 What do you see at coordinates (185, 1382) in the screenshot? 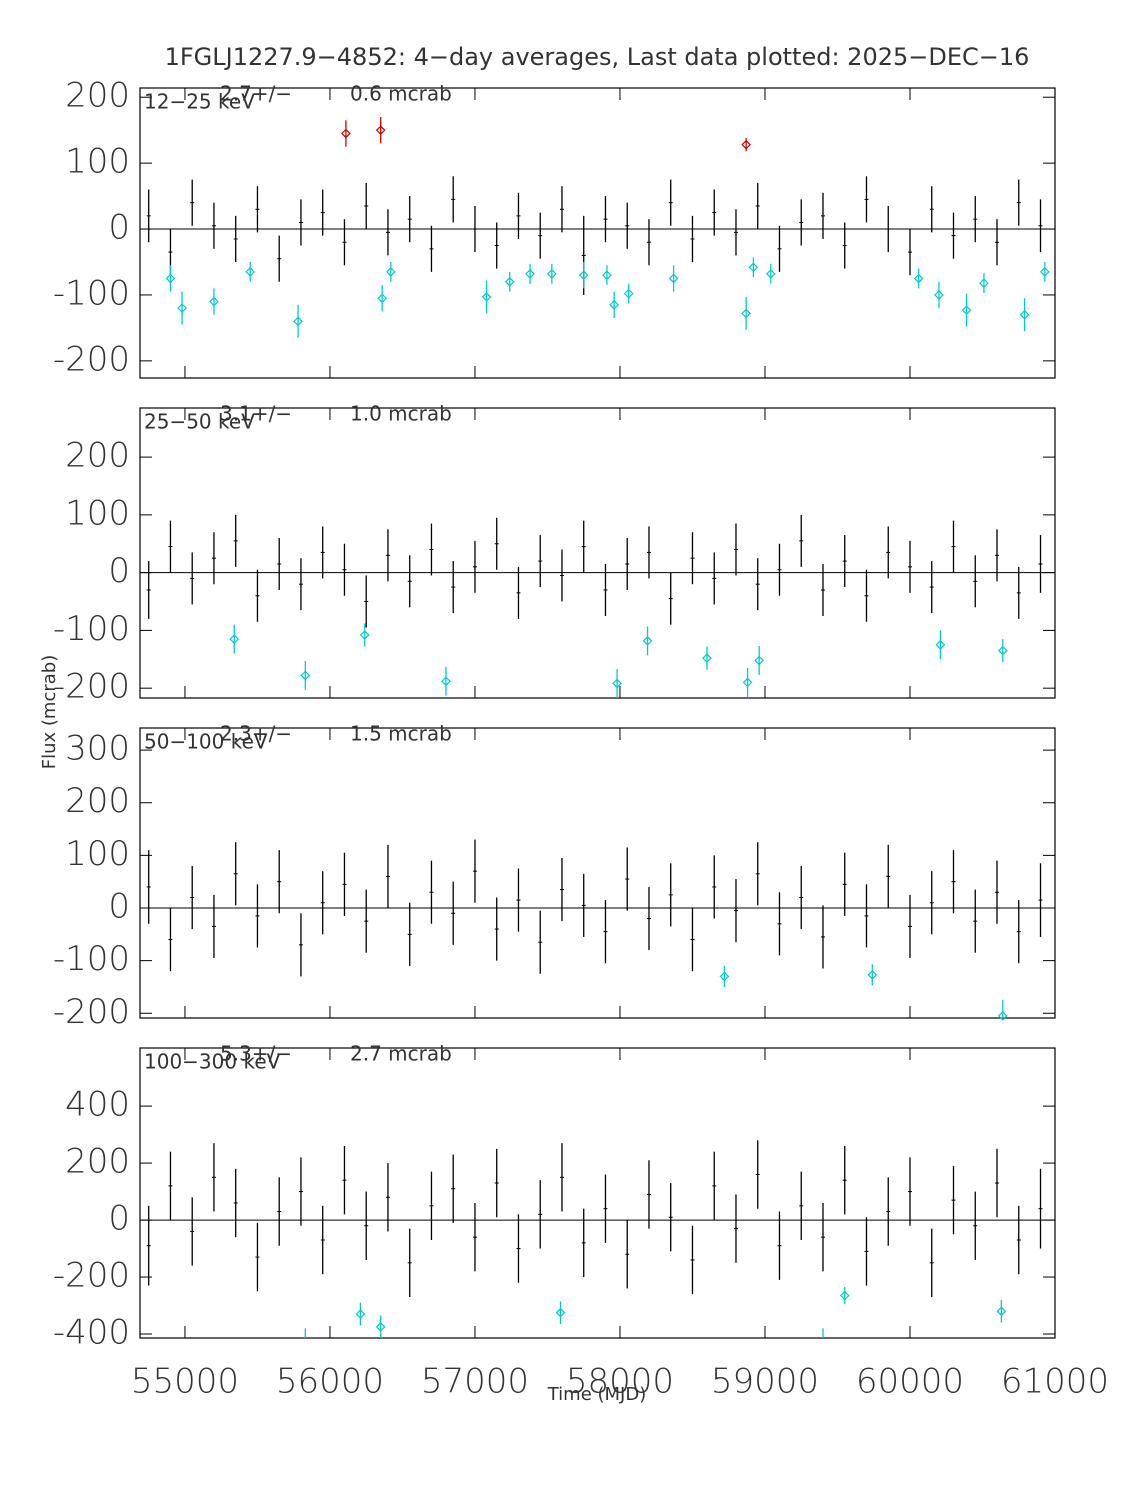
I see `x-tick-label: 55000` at bounding box center [185, 1382].